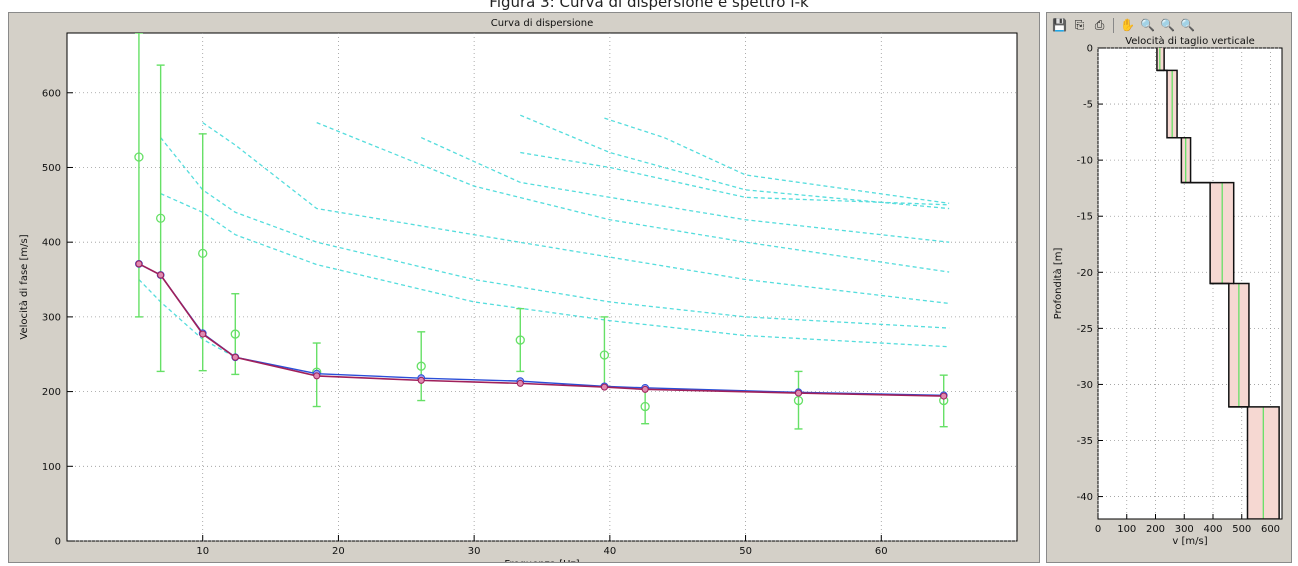  Describe the element at coordinates (881, 551) in the screenshot. I see `x-tick-label: 60` at that location.